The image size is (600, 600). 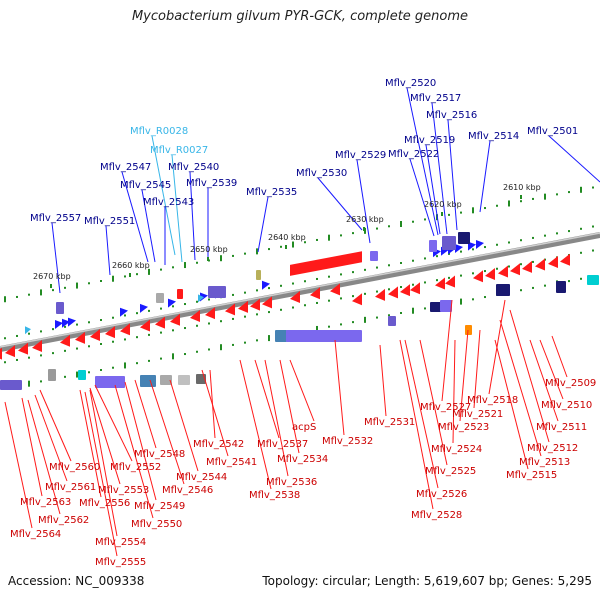 I want to click on gene-label-reverse: Mflv_2513, so click(x=544, y=462).